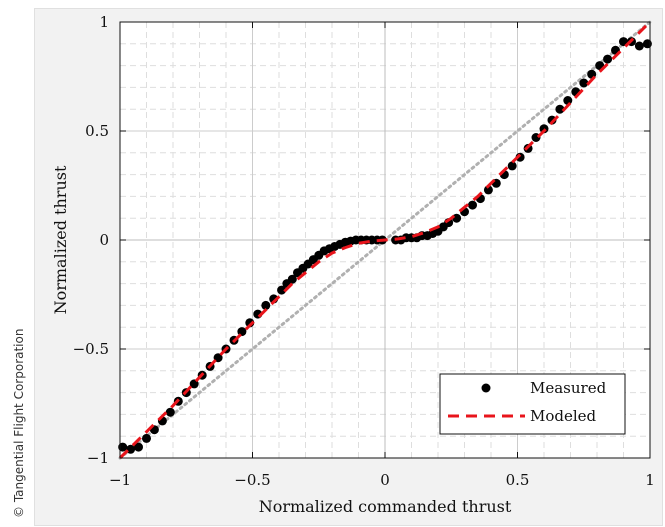 Image resolution: width=665 pixels, height=527 pixels. What do you see at coordinates (120, 480) in the screenshot?
I see `x-tick-label: −1` at bounding box center [120, 480].